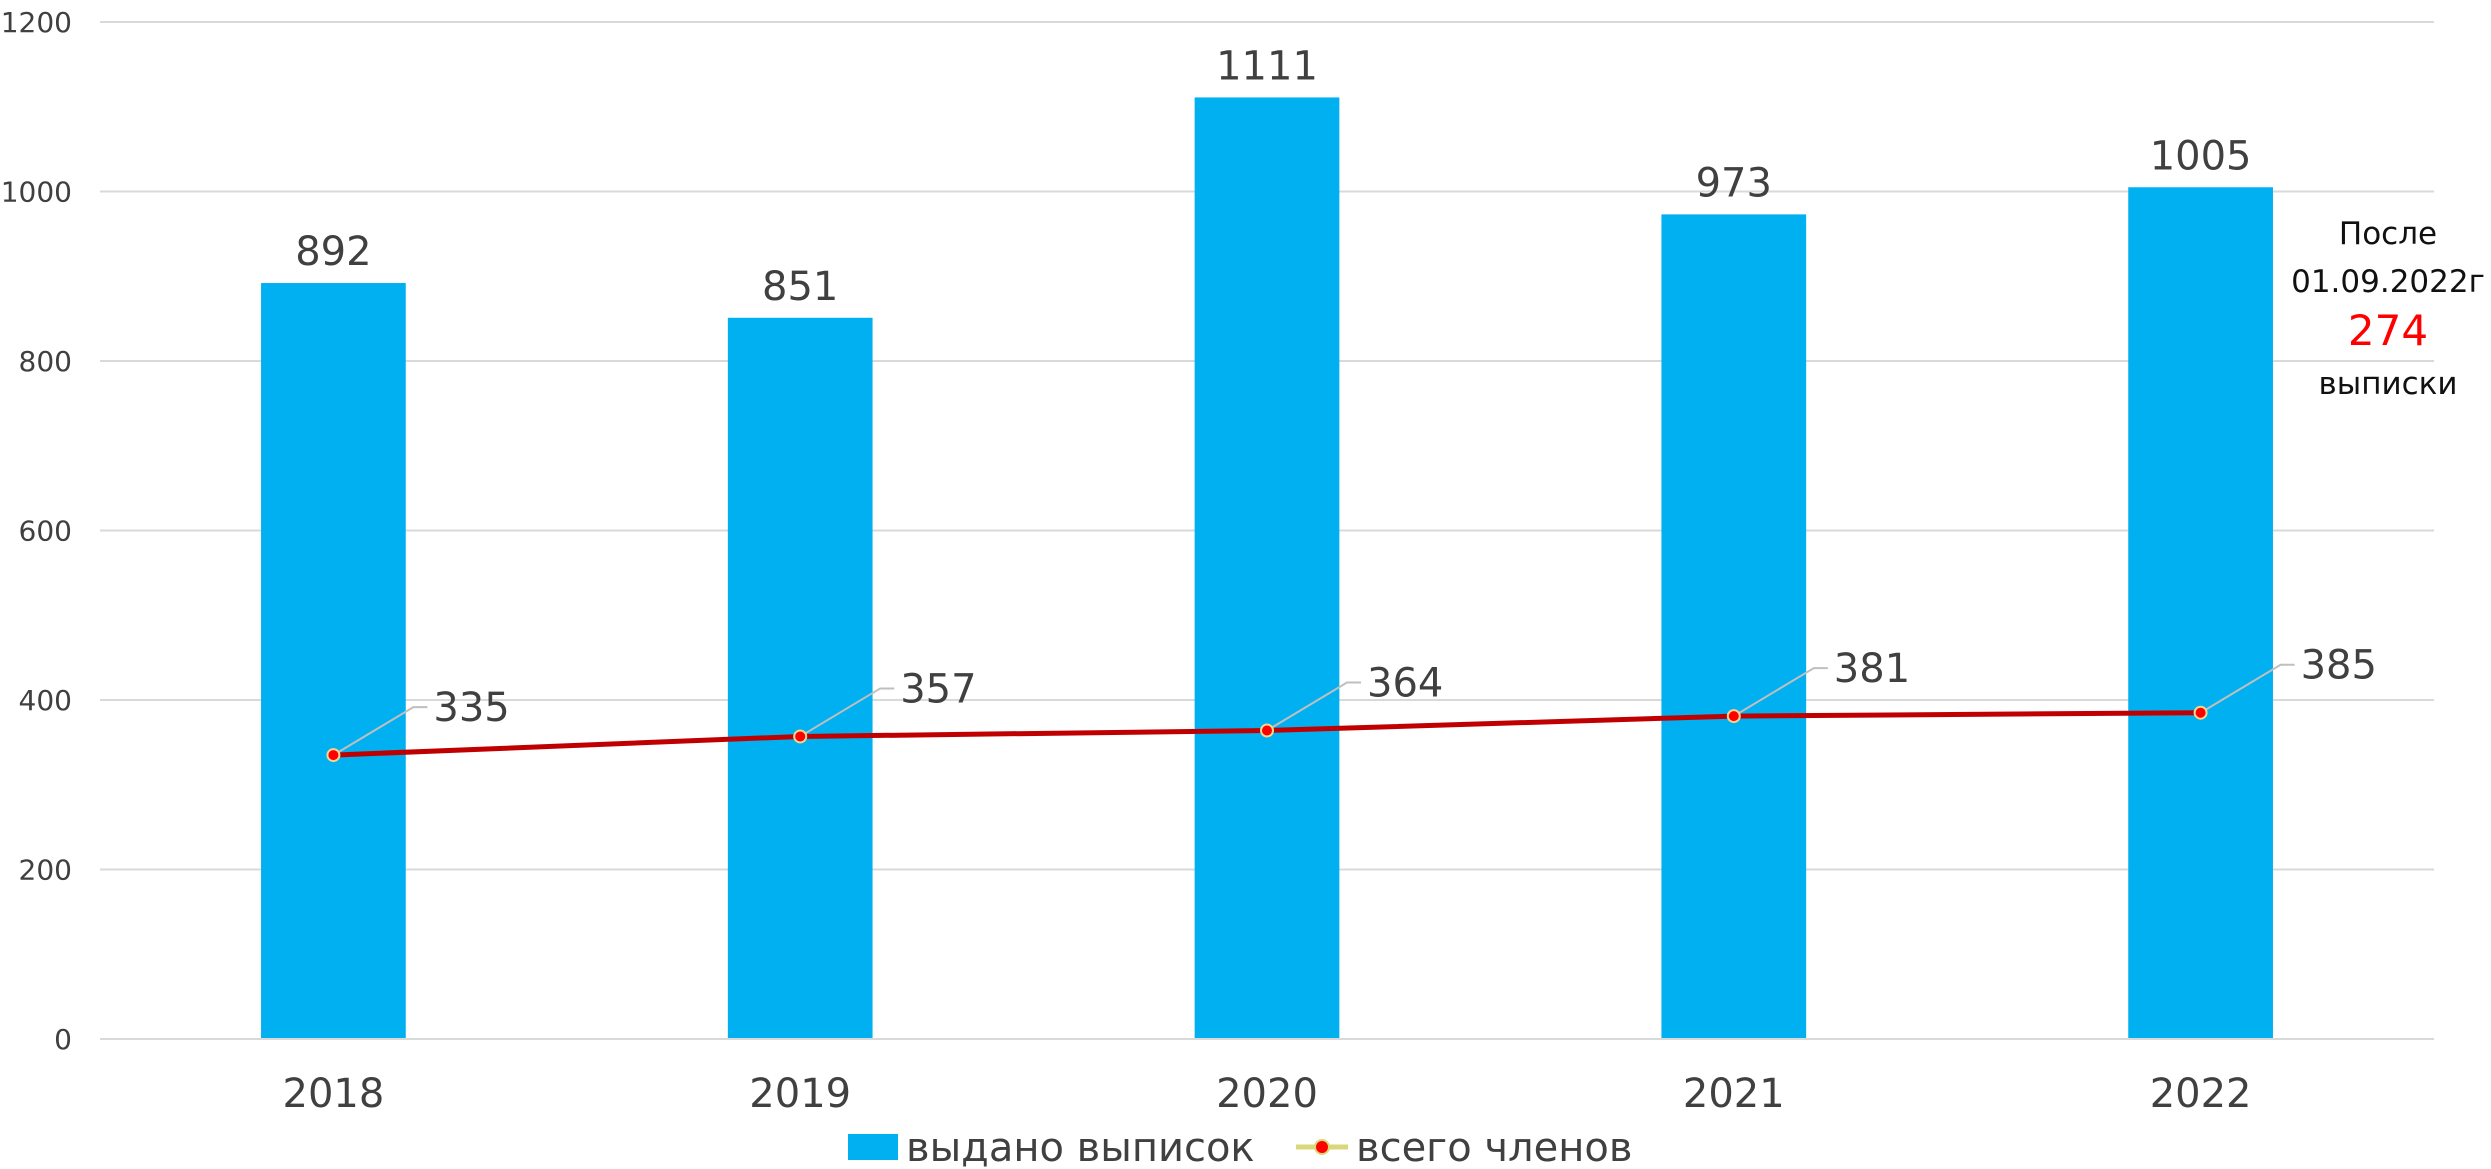  I want to click on annotation-note: После 01.09.2022г 274 выписки, so click(2388, 309).